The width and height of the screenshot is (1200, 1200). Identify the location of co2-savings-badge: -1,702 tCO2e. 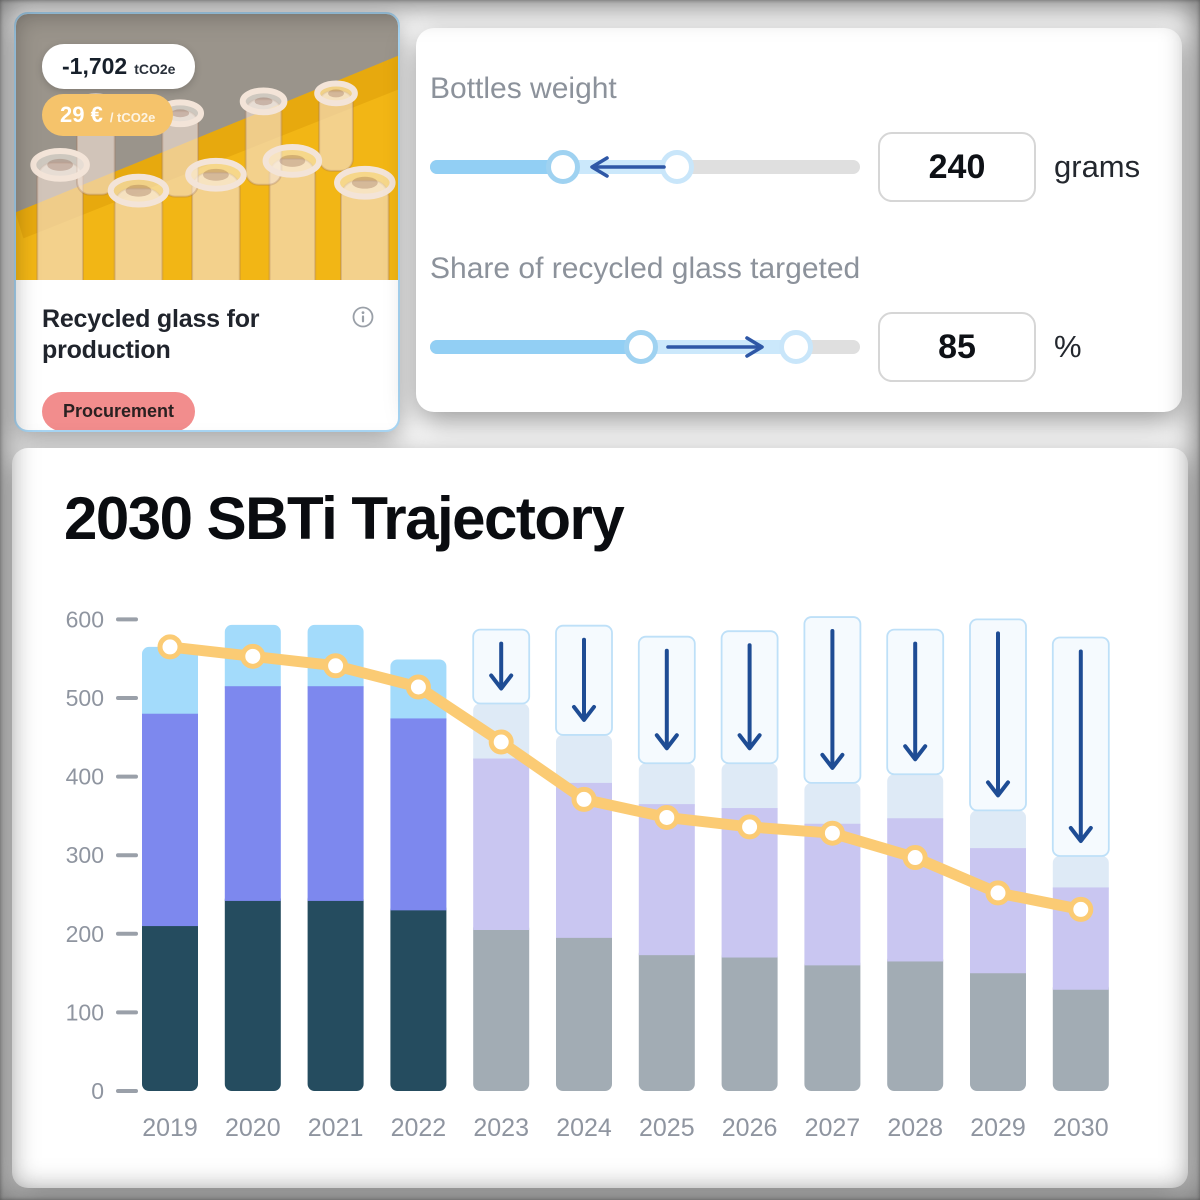
(119, 66).